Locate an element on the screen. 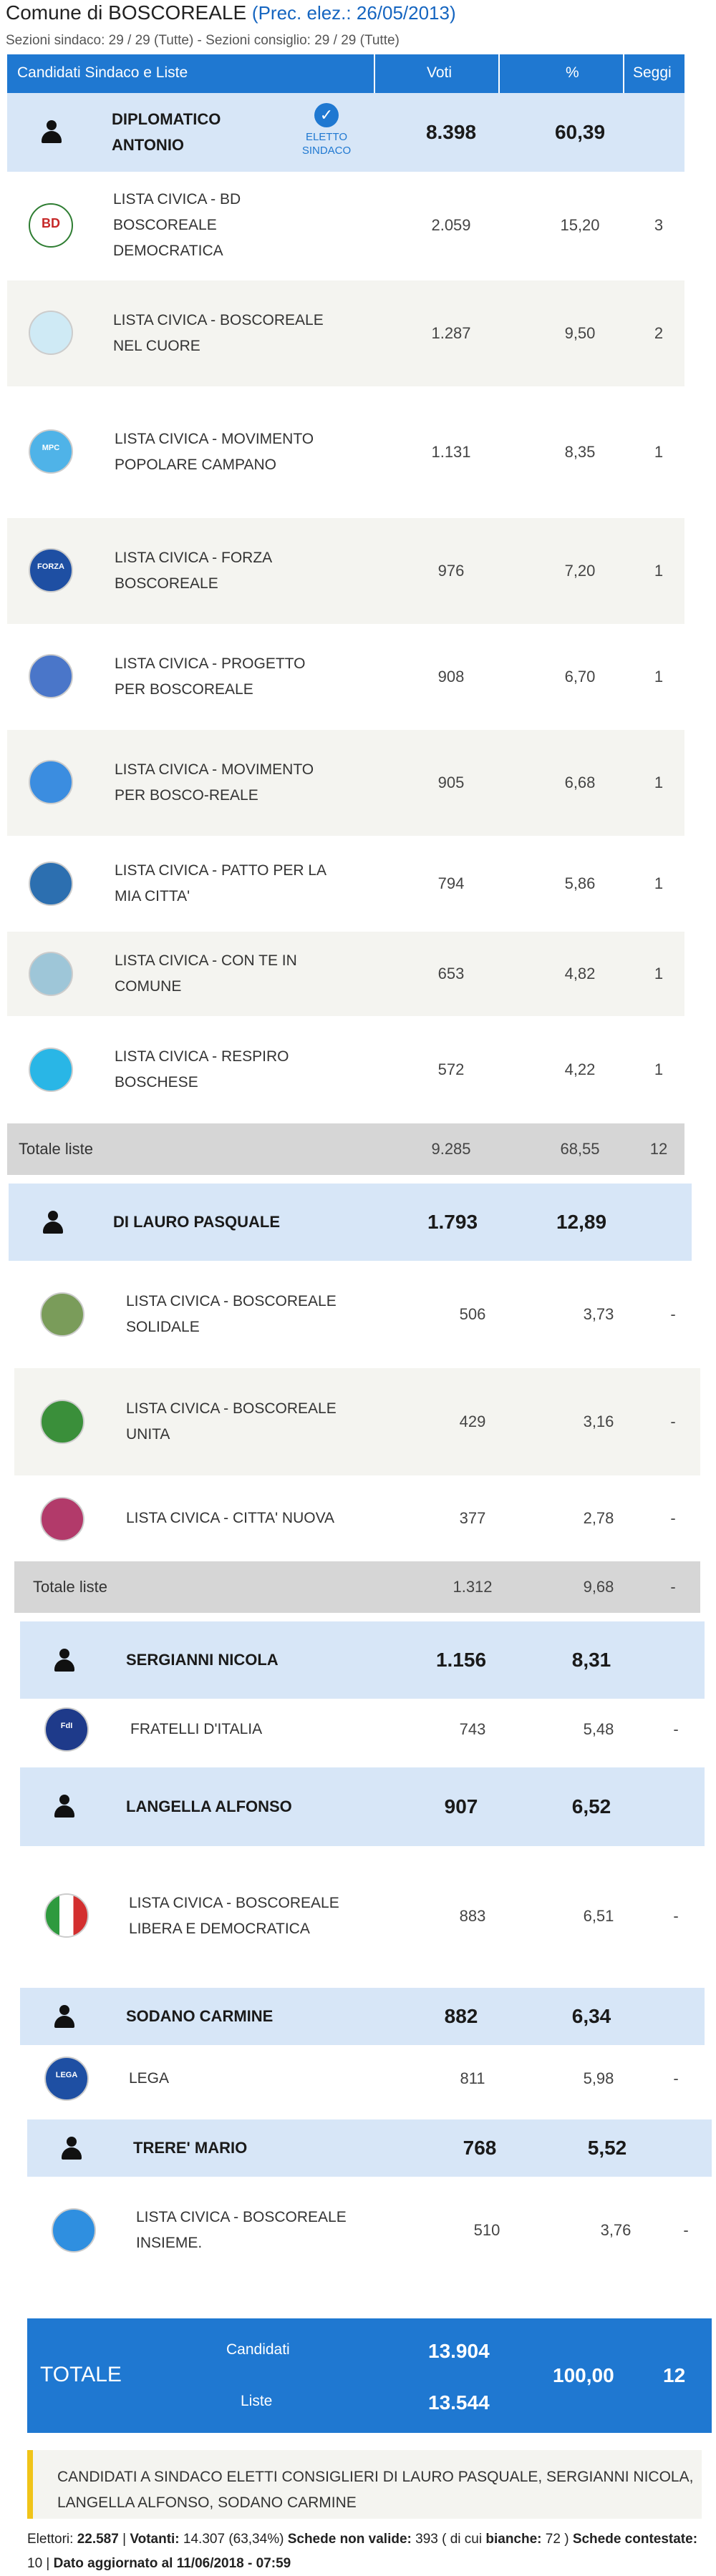  list-pct: 6,70 is located at coordinates (580, 677).